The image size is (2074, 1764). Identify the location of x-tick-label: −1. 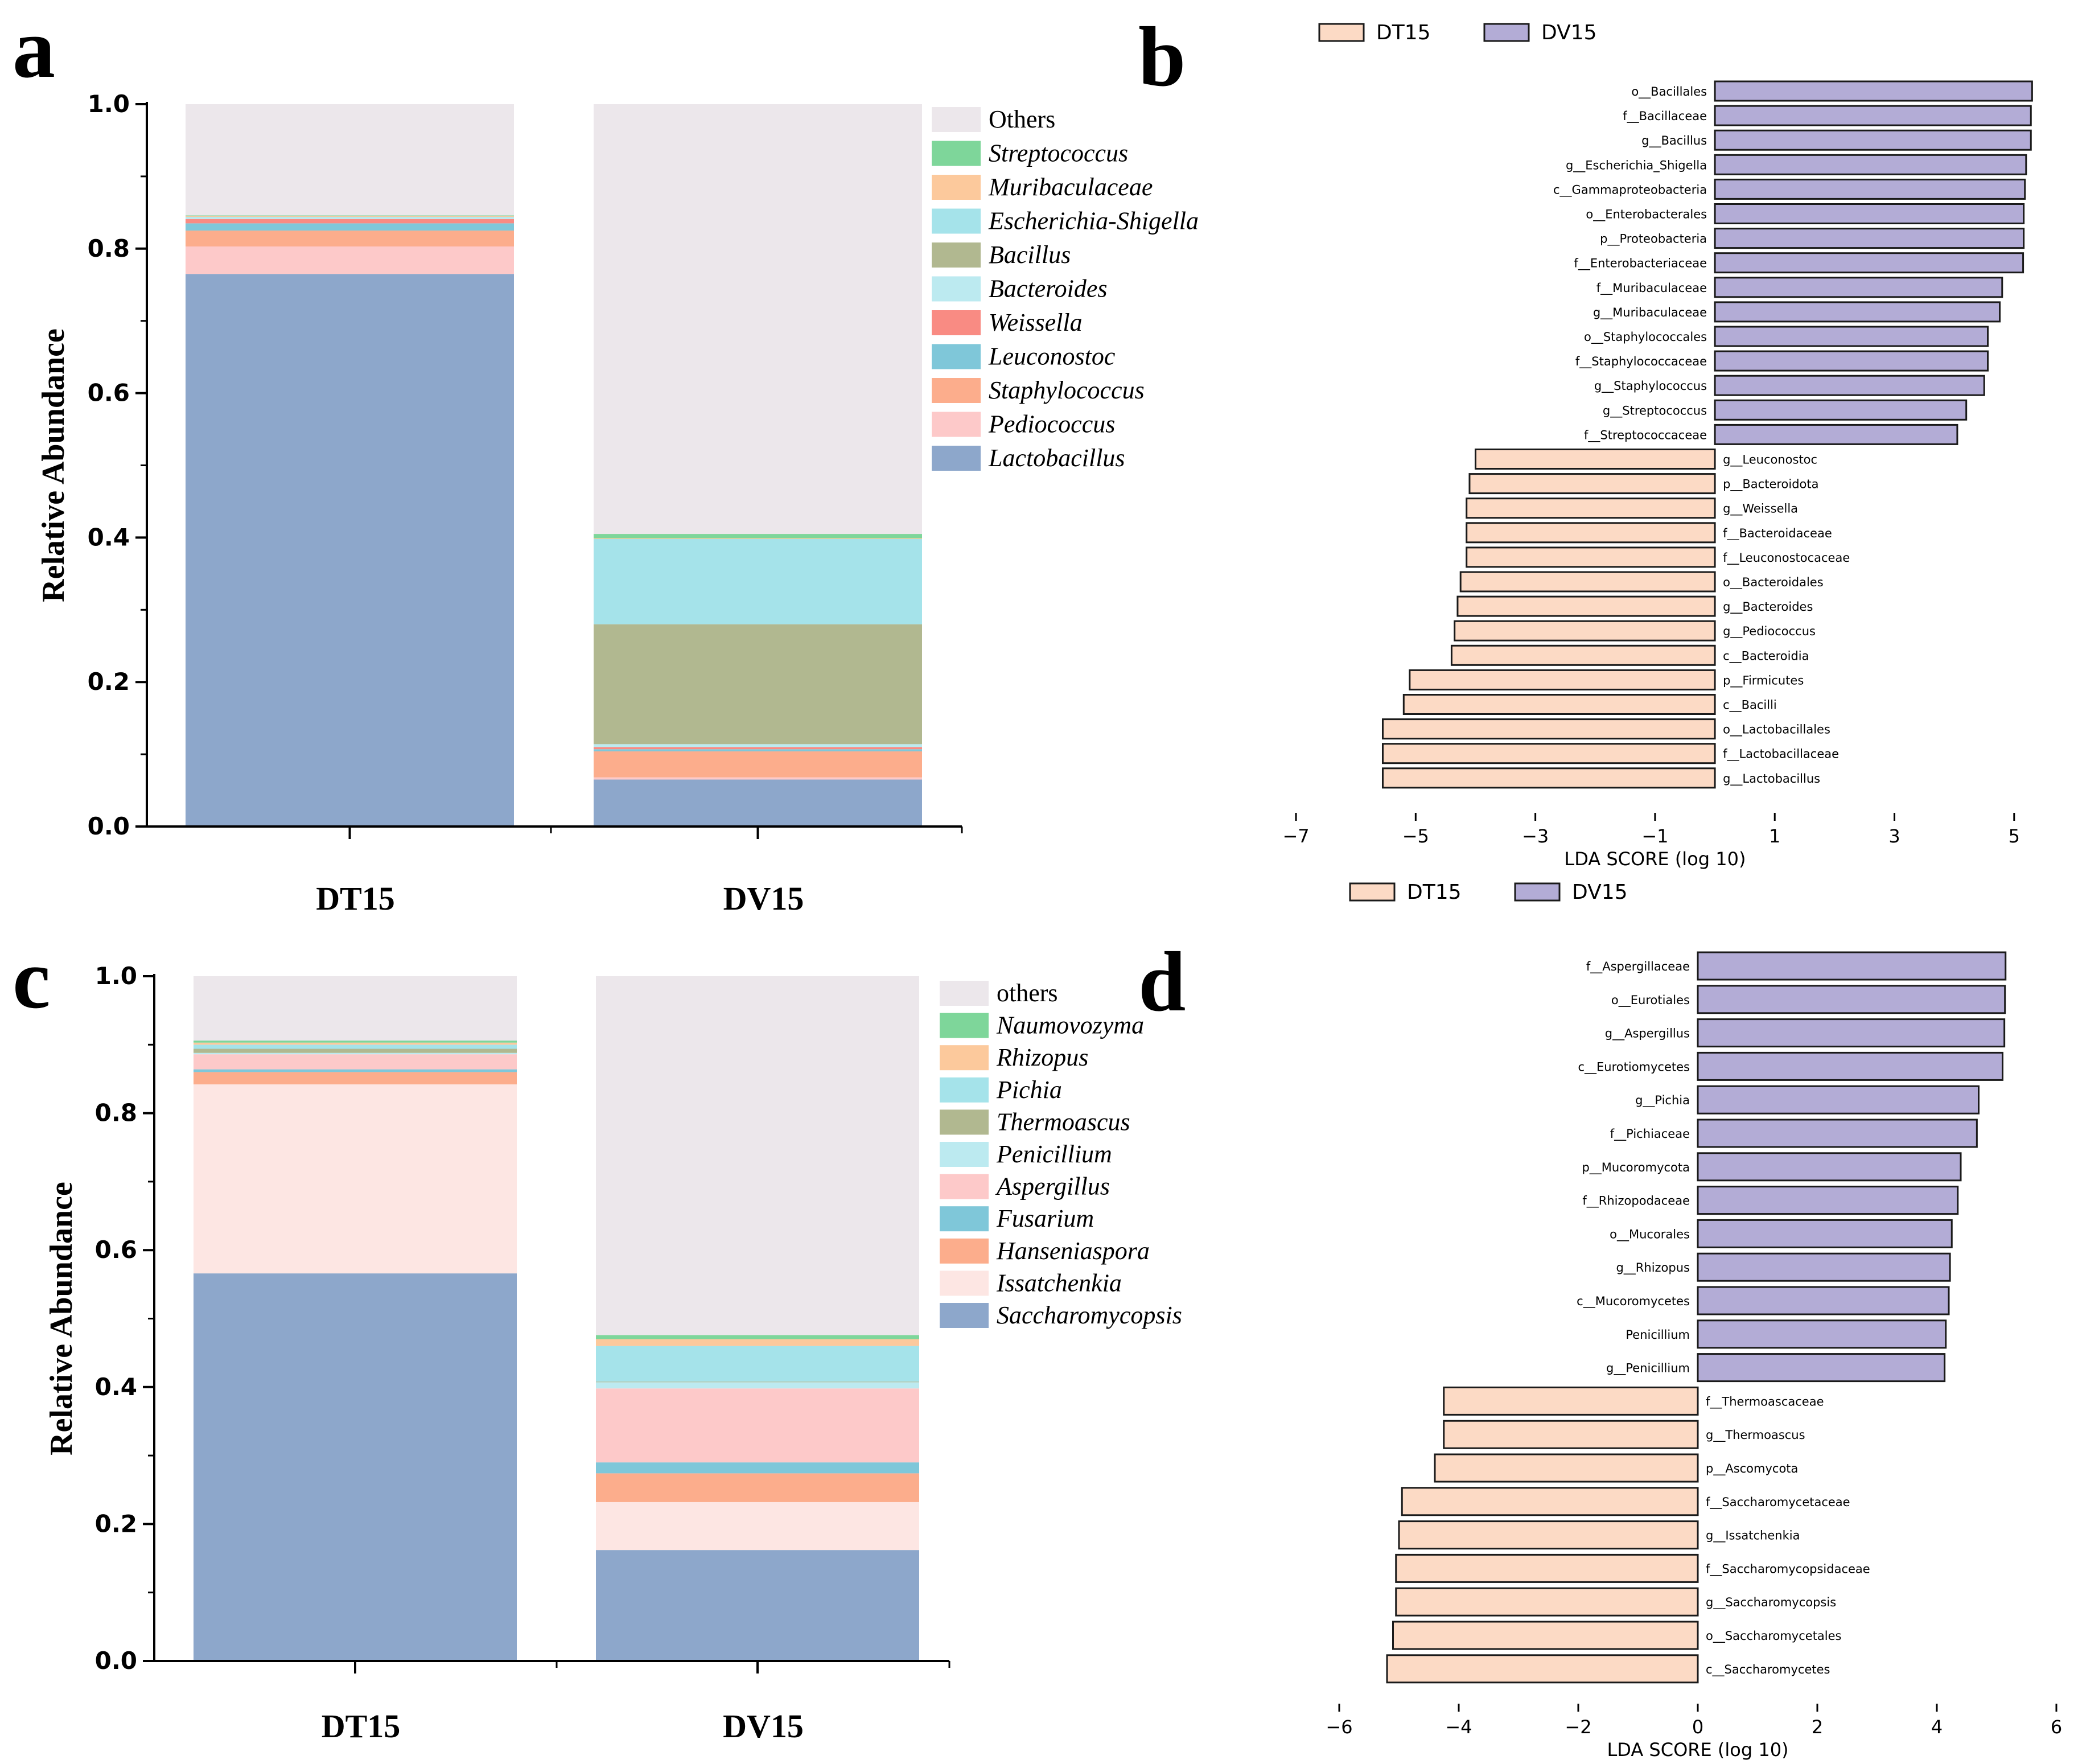
(1654, 836).